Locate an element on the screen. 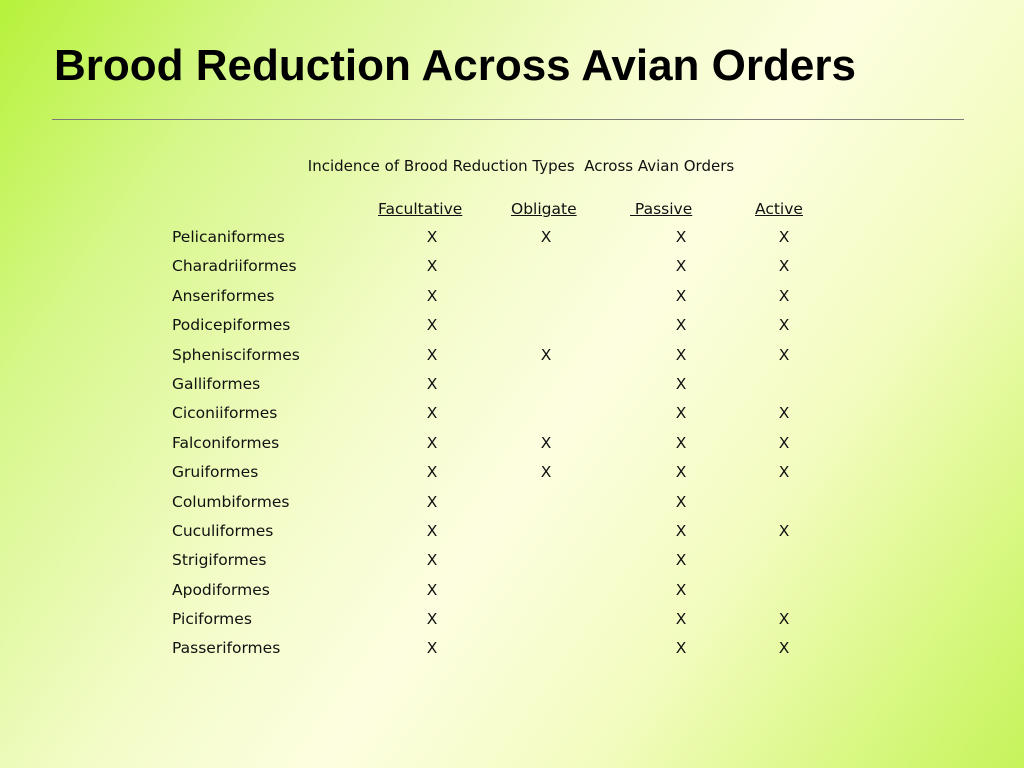 The image size is (1024, 768). table-row: Anseriformes X X X is located at coordinates (512, 298).